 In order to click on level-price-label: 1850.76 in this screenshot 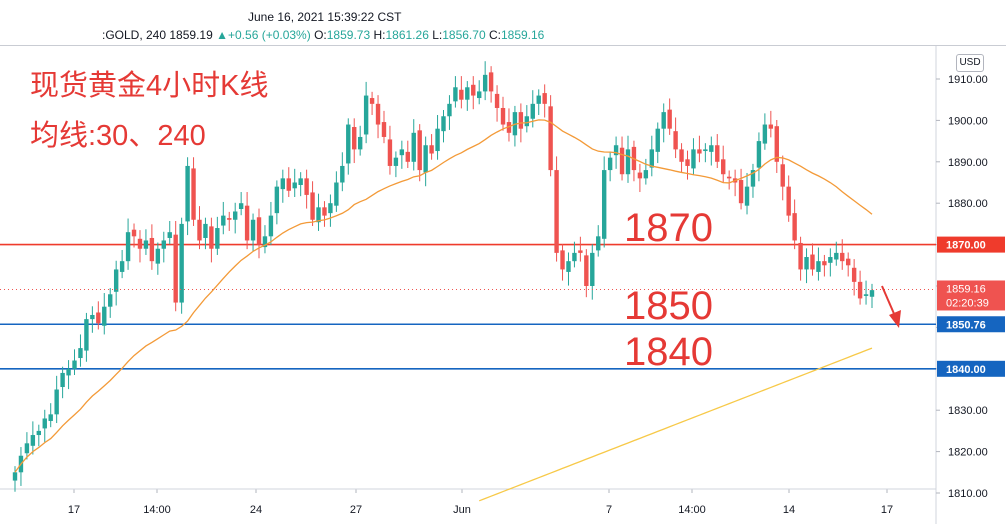, I will do `click(966, 325)`.